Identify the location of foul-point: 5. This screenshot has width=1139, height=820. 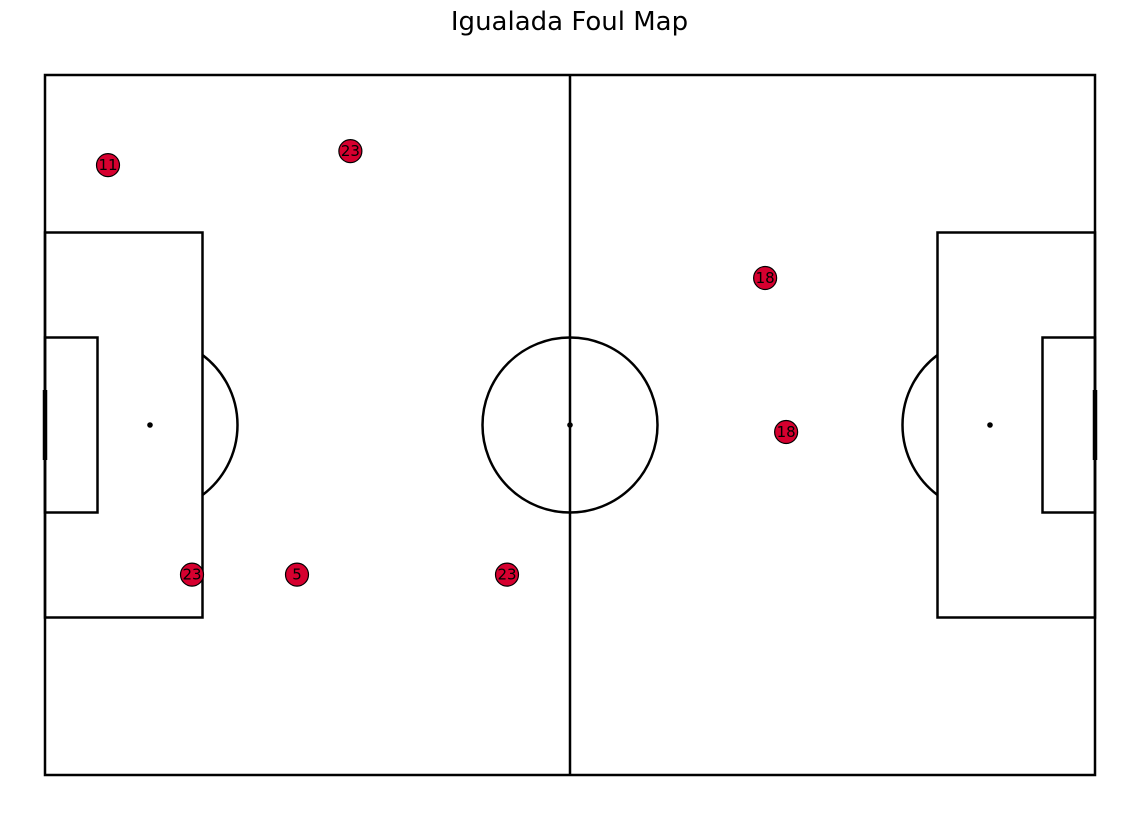
(297, 574).